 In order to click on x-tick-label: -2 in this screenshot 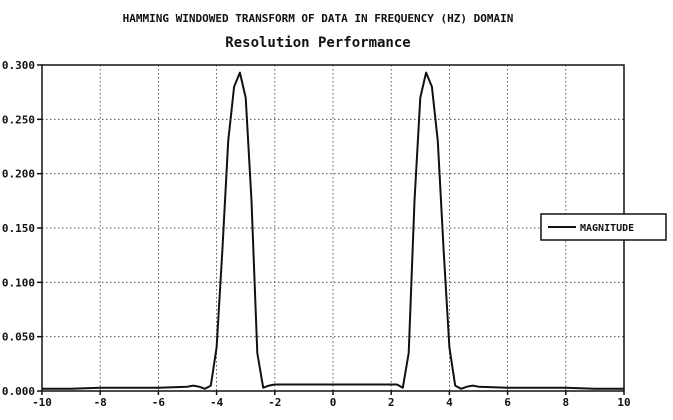, I will do `click(274, 402)`.